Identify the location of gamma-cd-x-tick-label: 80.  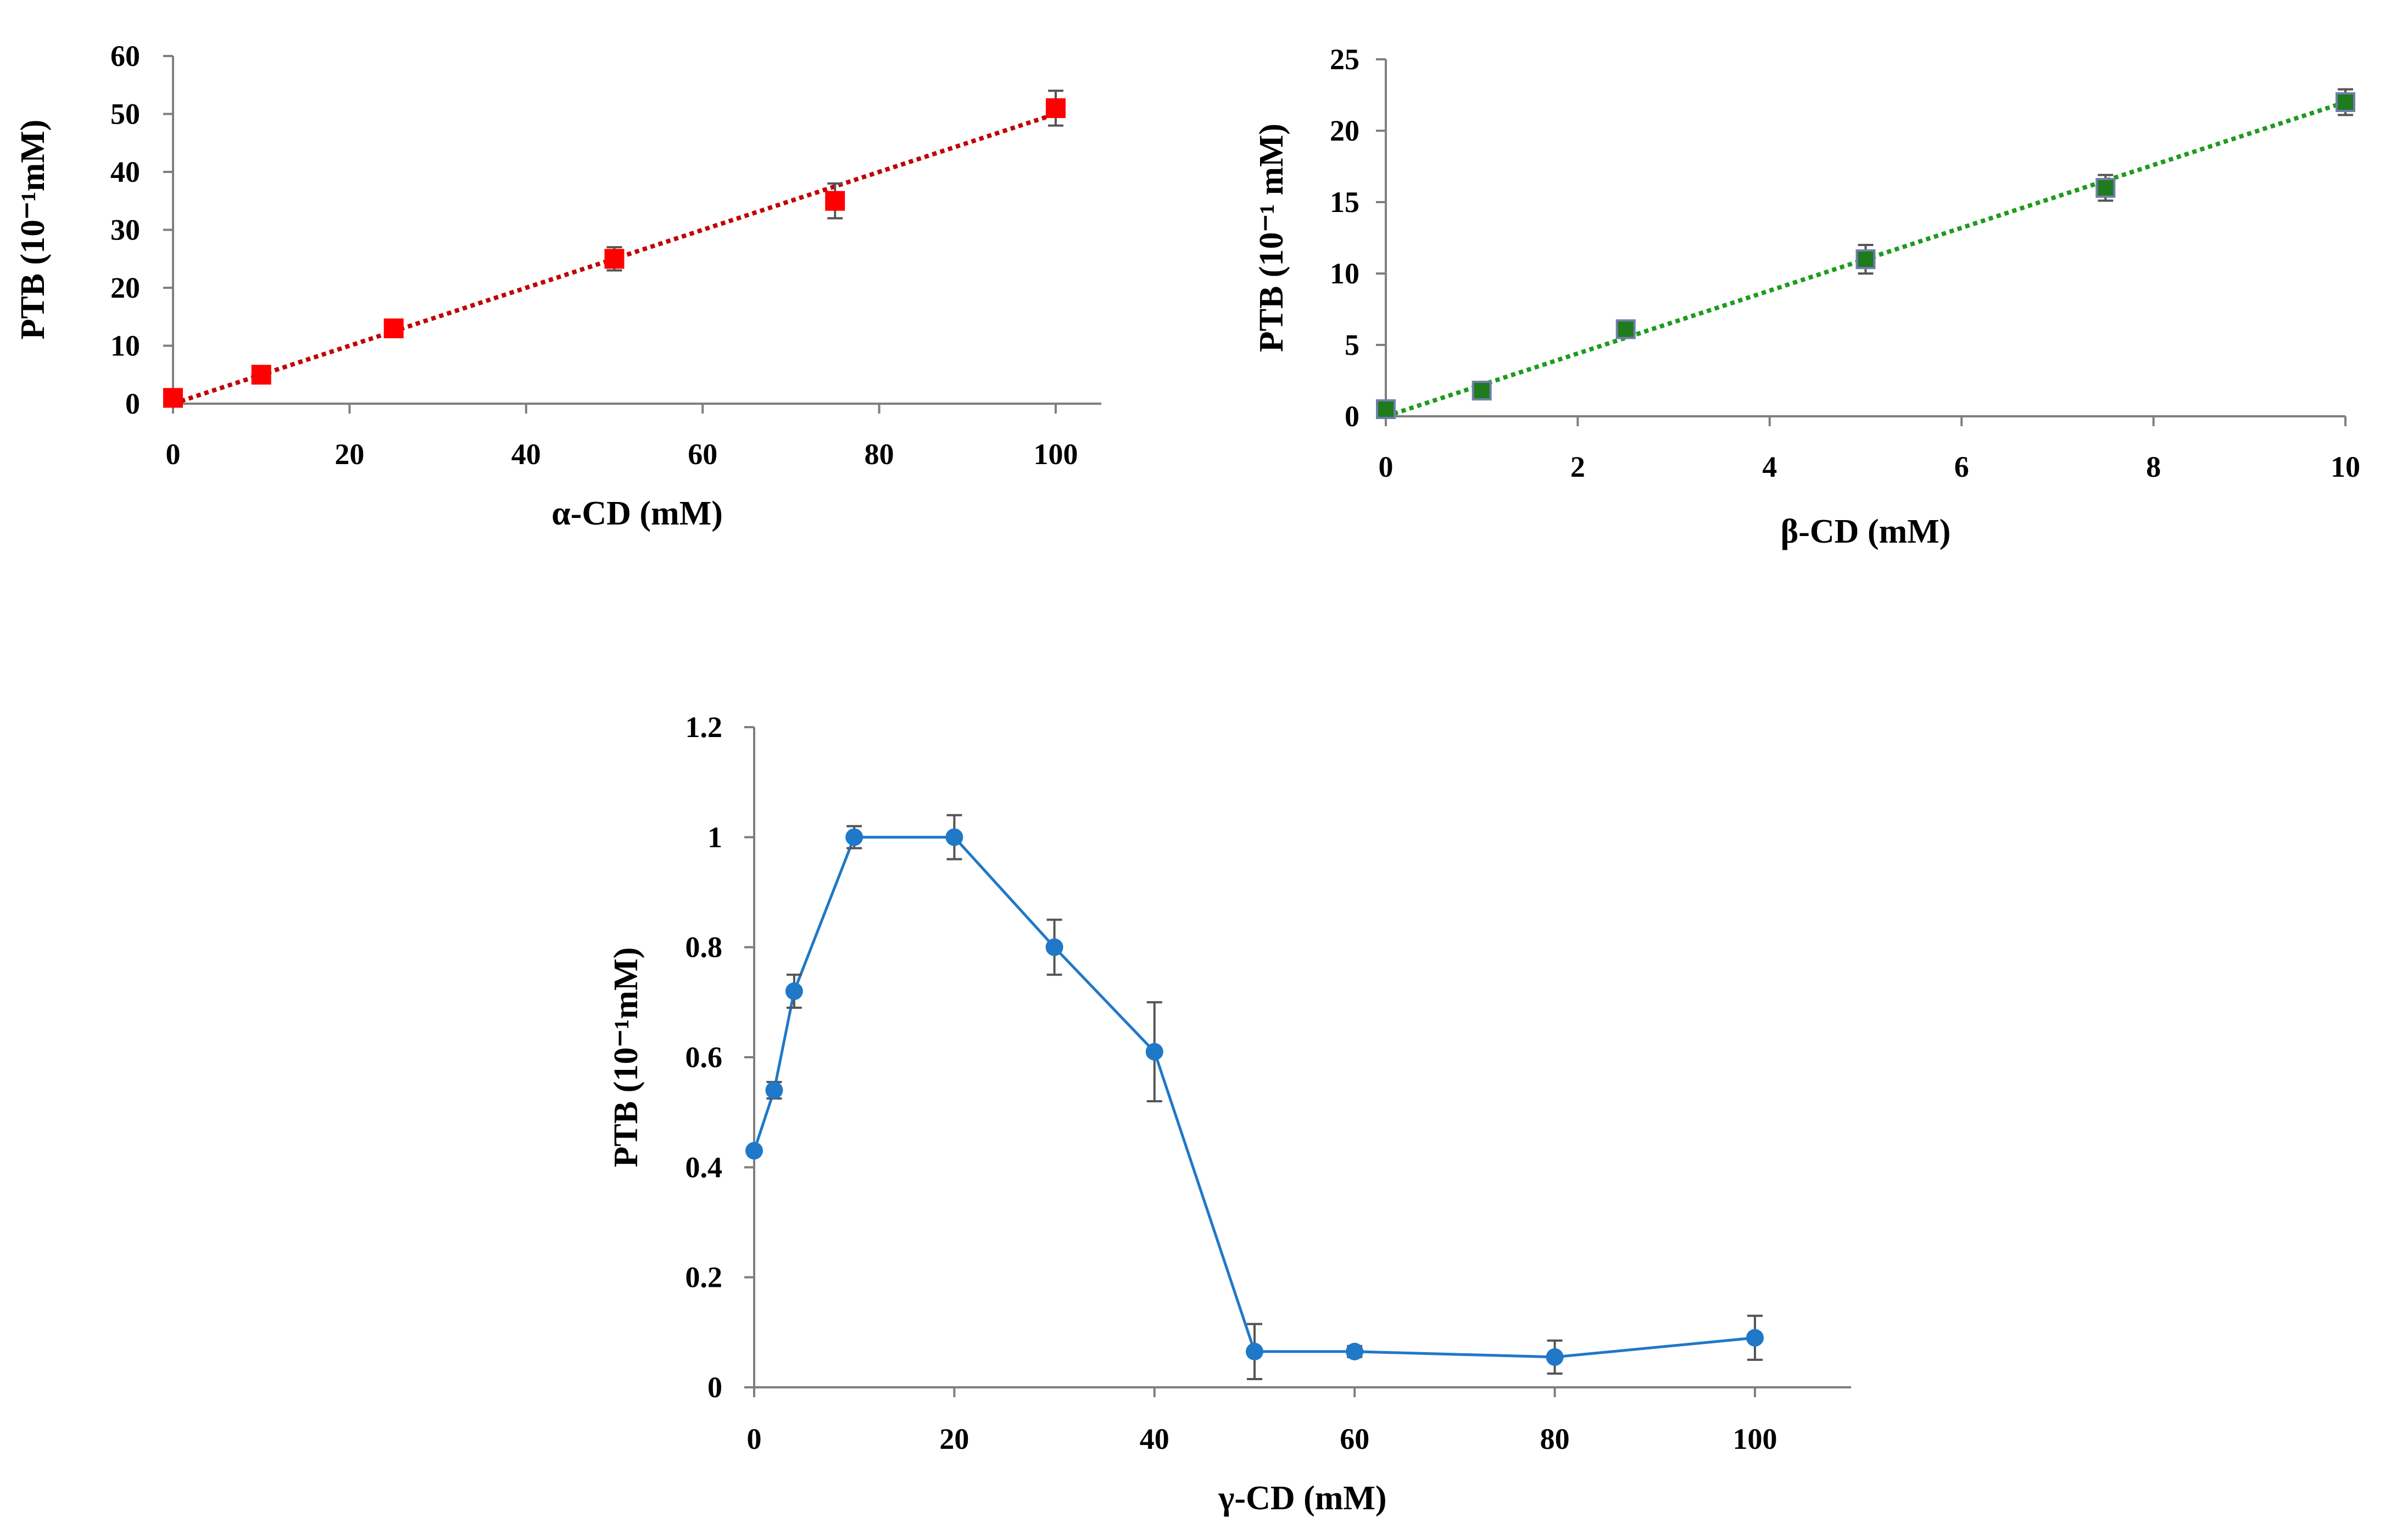
(1555, 1439).